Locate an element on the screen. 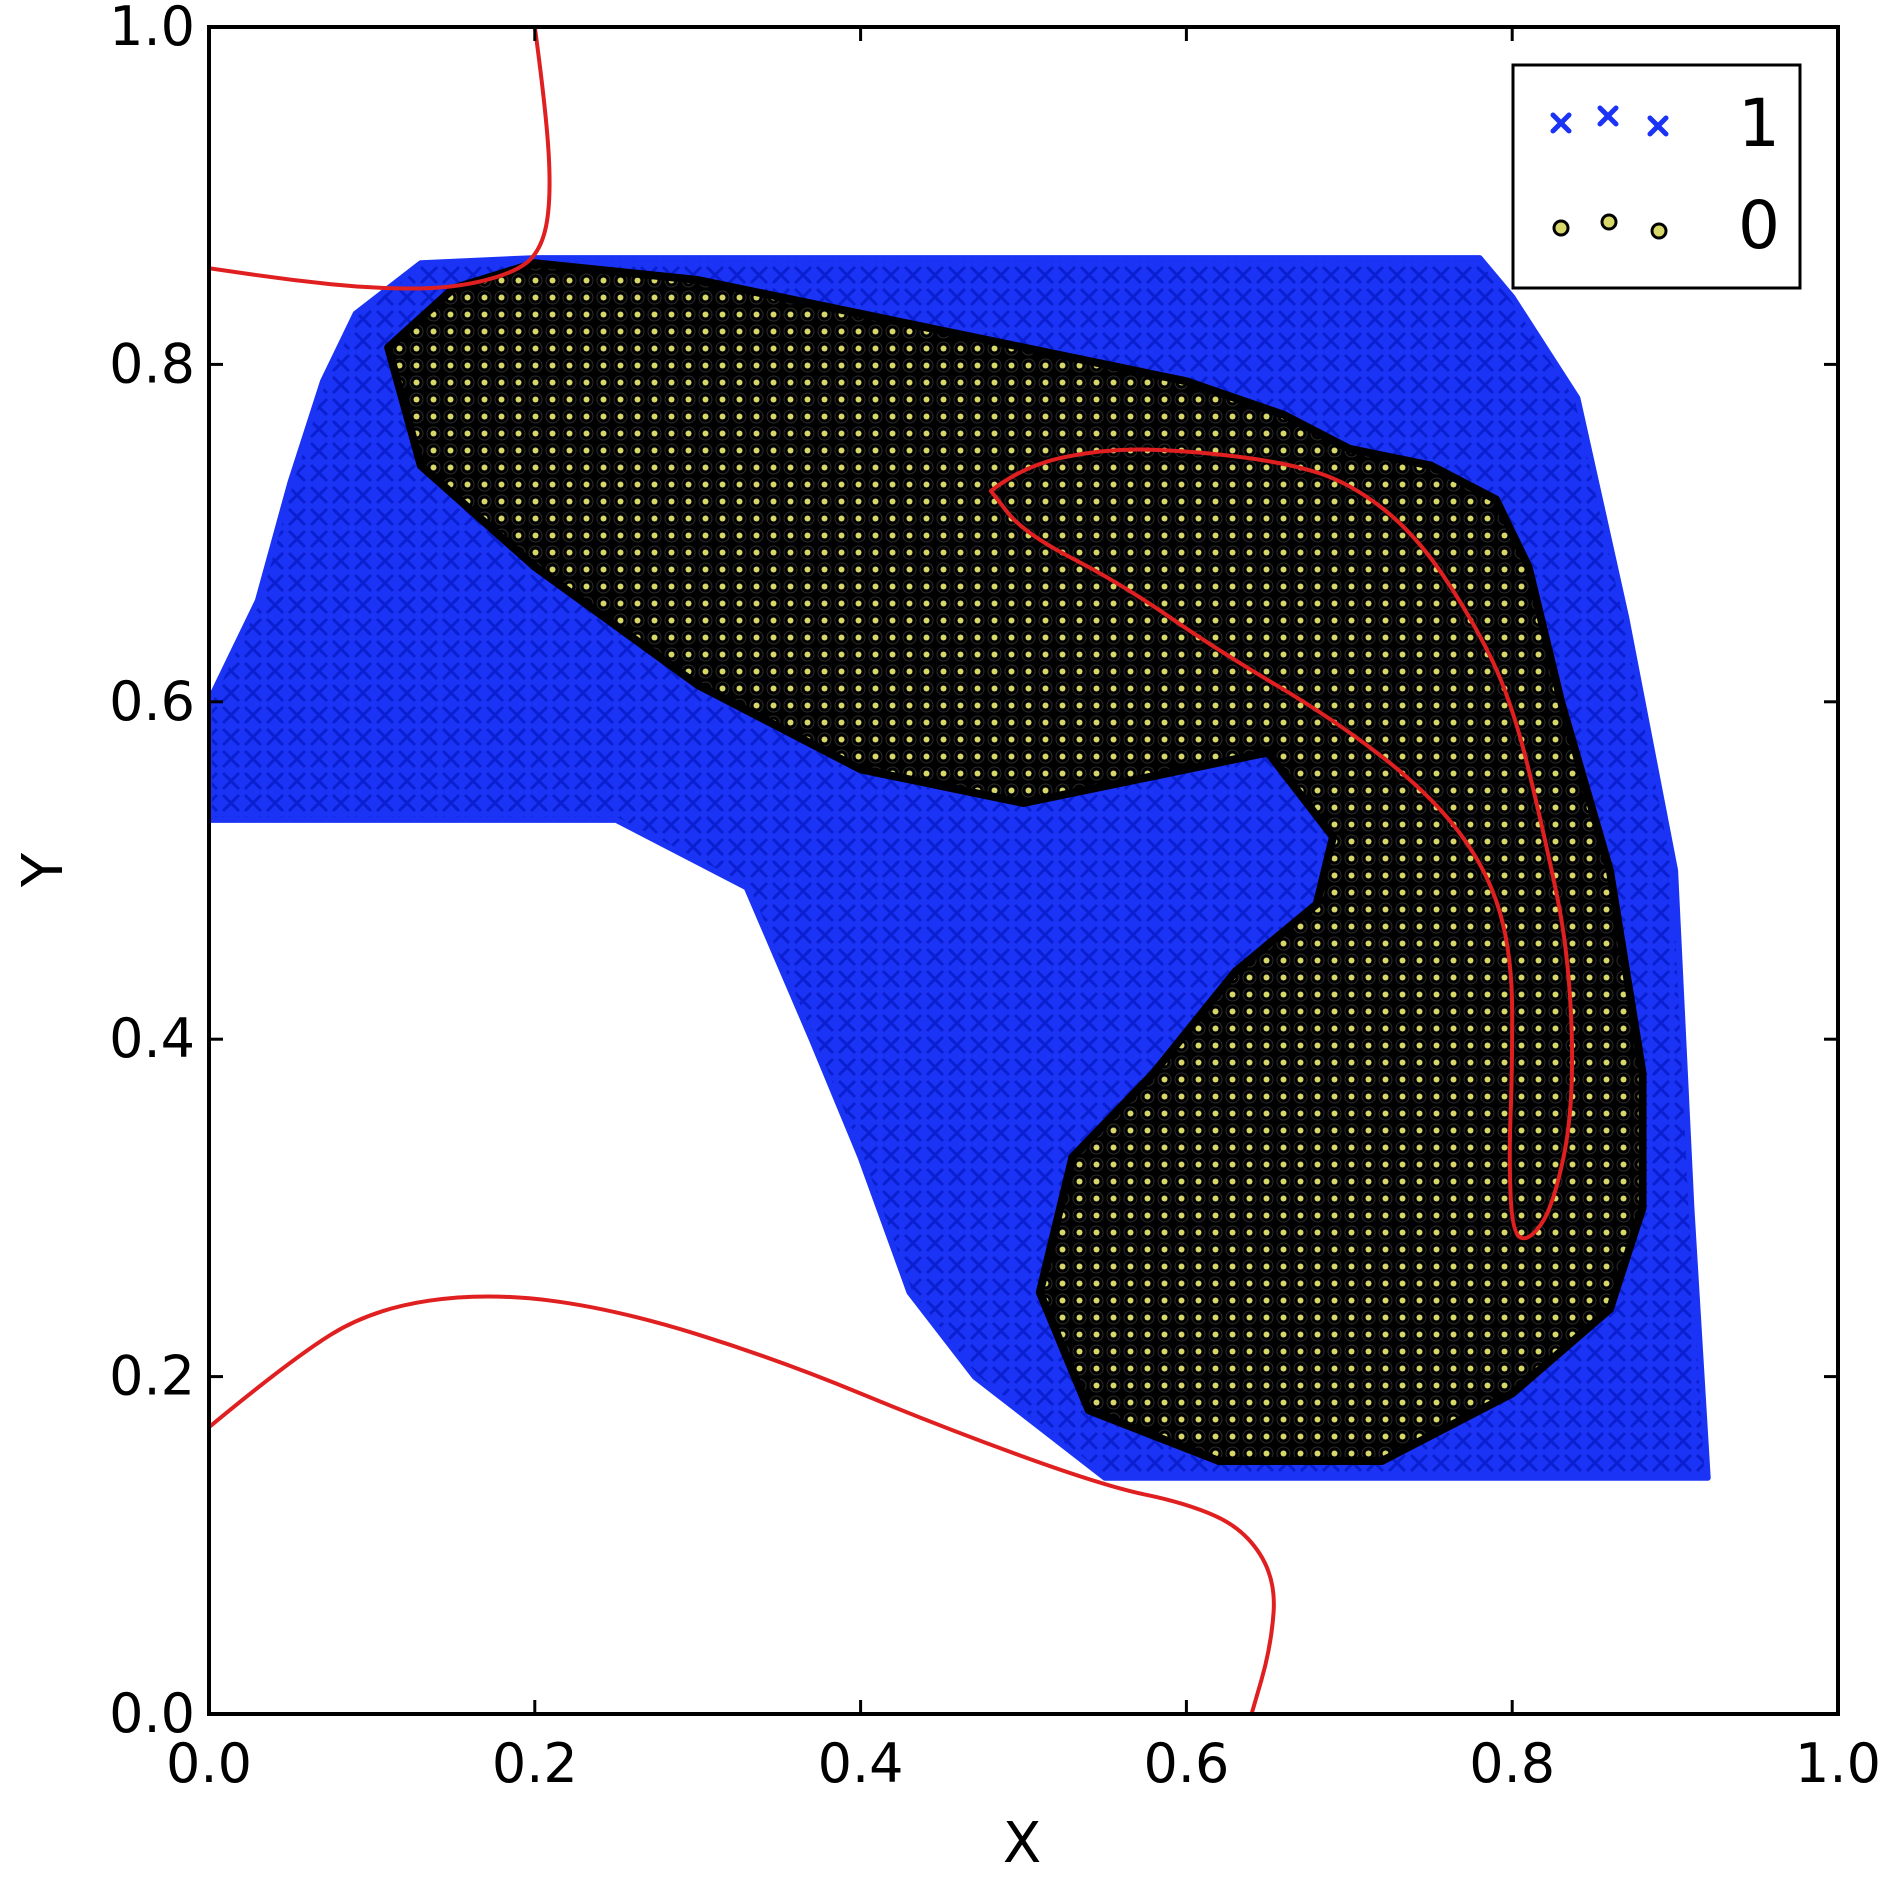  legend-label-1: 1 is located at coordinates (1759, 123).